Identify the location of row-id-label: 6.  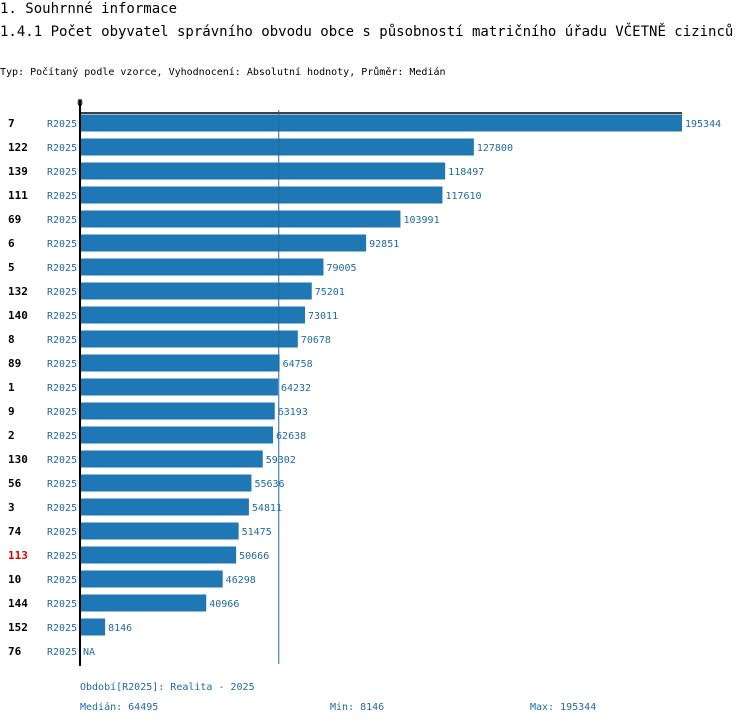
(11, 243).